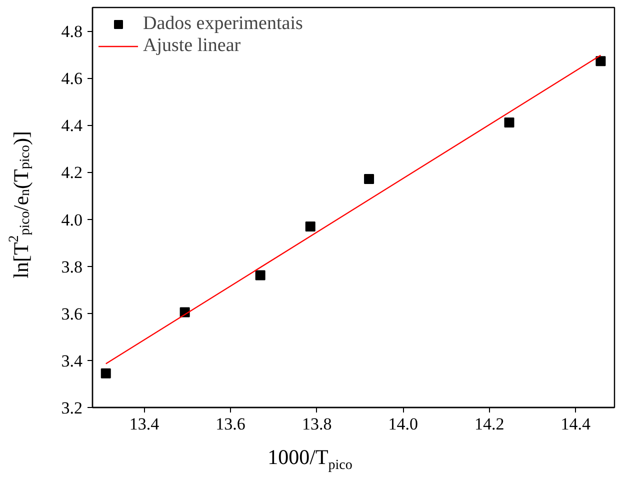  Describe the element at coordinates (310, 459) in the screenshot. I see `x-axis-title: 1000/T$_{pico}$` at that location.